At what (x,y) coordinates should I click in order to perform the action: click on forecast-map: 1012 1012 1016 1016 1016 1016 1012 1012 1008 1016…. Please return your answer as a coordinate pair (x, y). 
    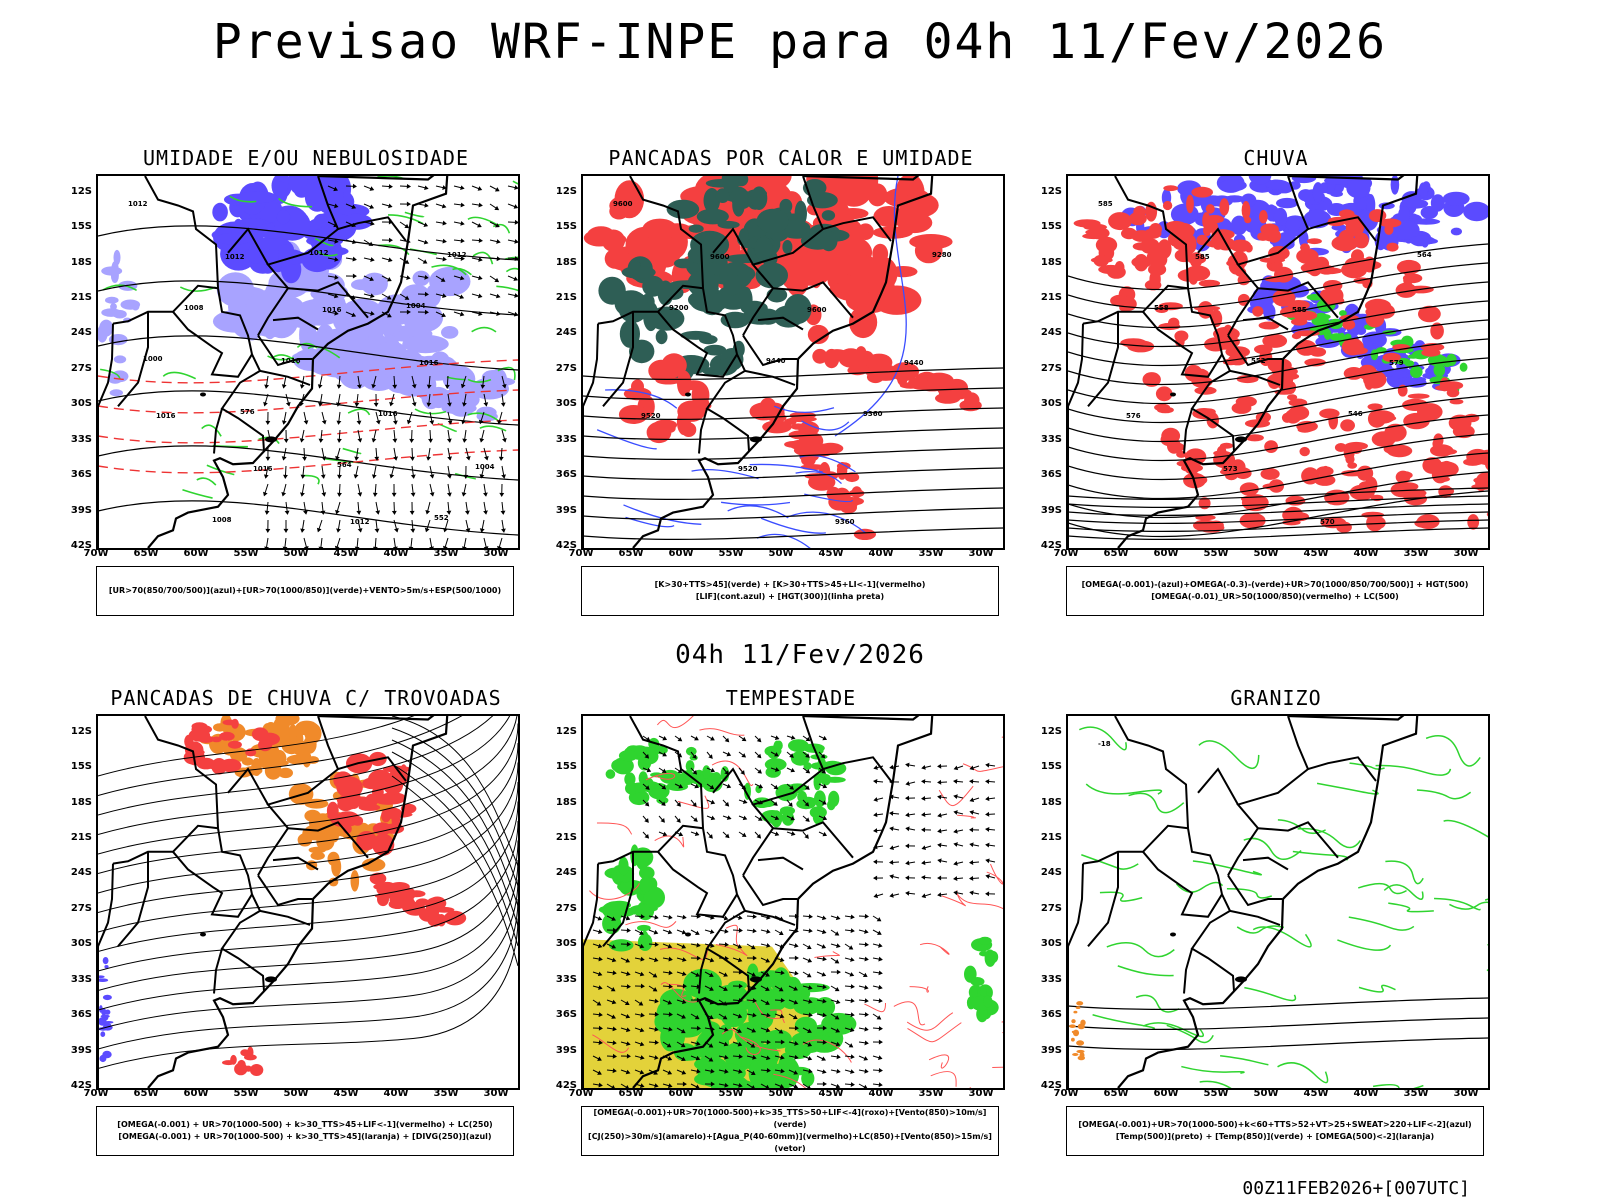
    Looking at the image, I should click on (308, 362).